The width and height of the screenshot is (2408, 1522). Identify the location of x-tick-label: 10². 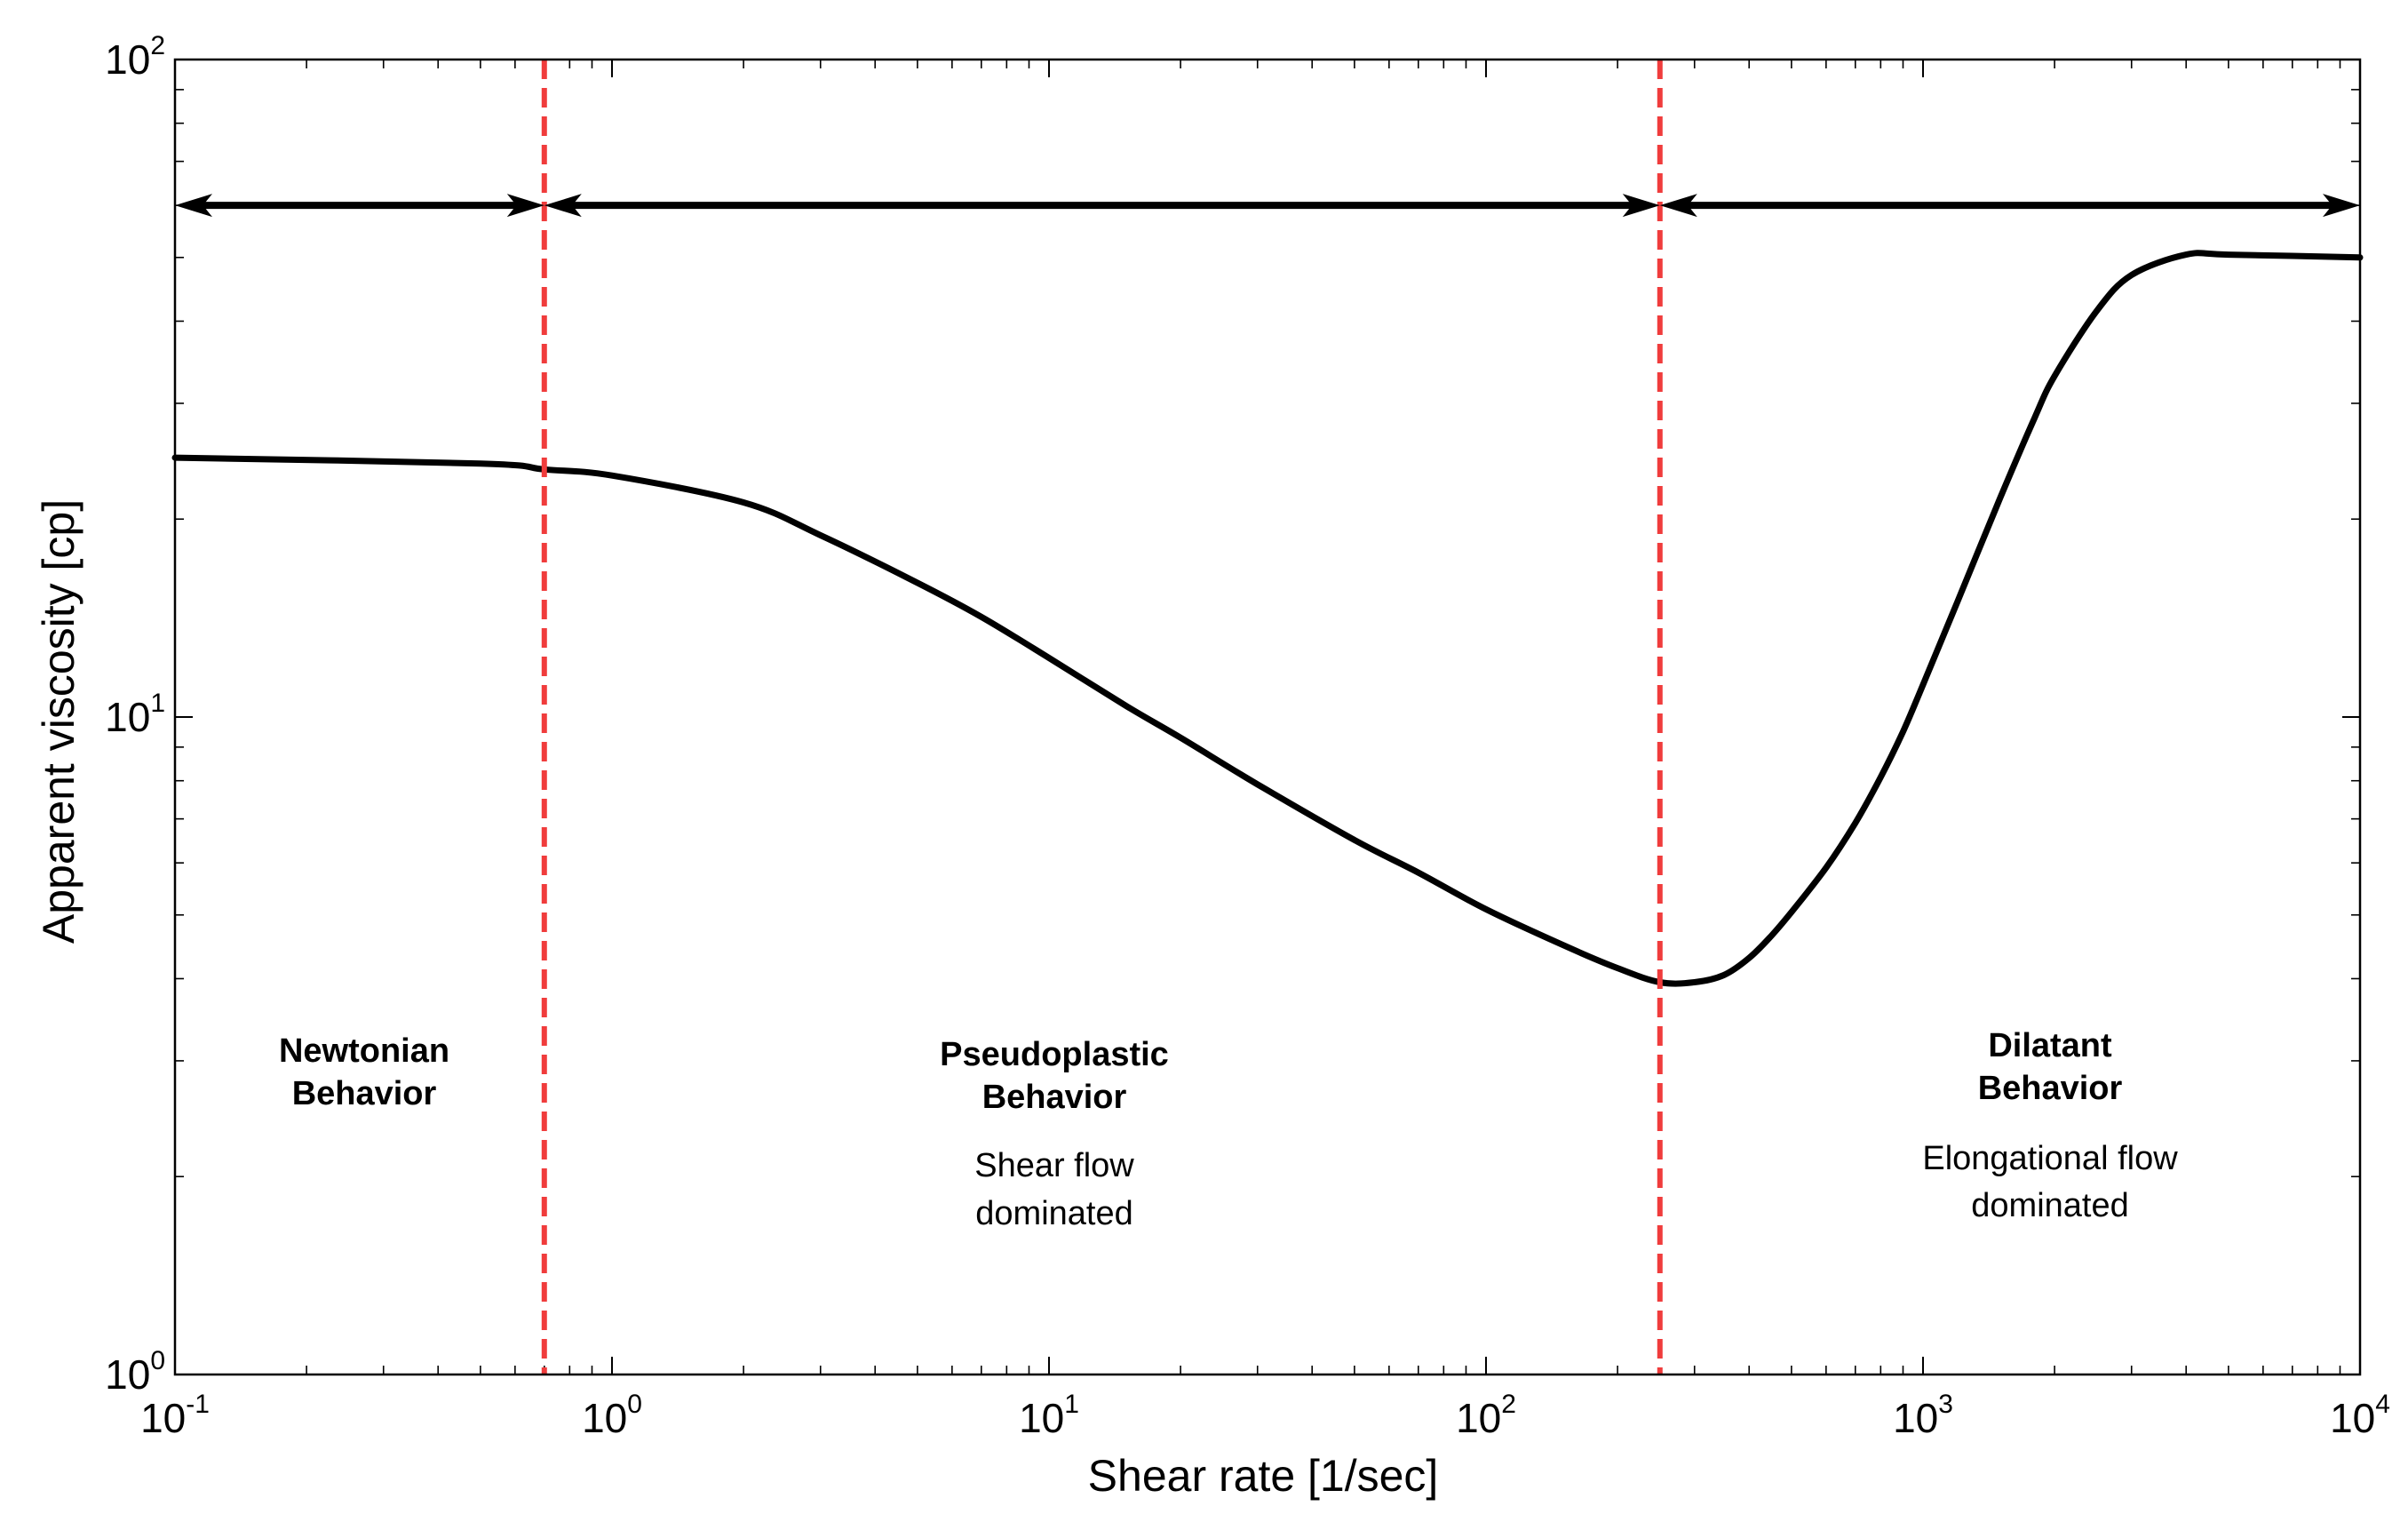
(1486, 1415).